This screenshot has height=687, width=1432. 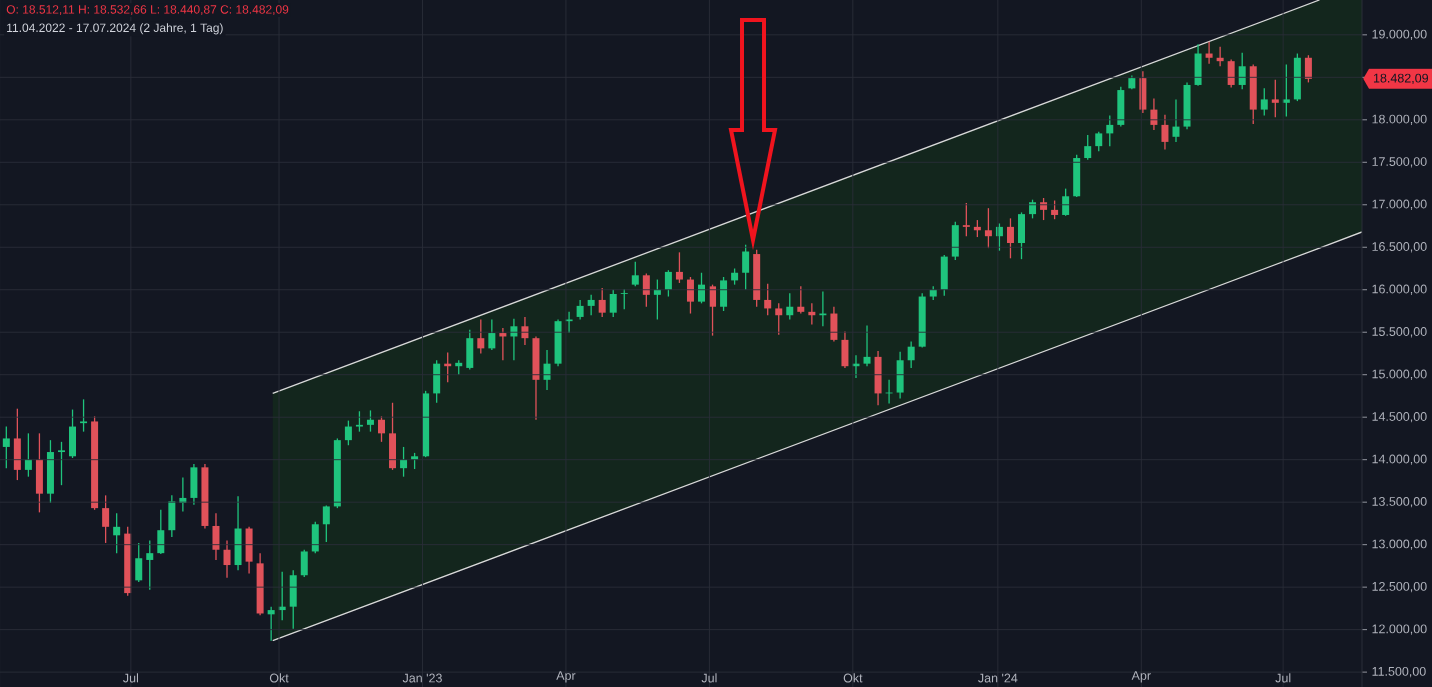 What do you see at coordinates (147, 10) in the screenshot?
I see `chart-title: O: 18.512,11 H: 18.532,66 L: 18.440,87 C: 18.482,09` at bounding box center [147, 10].